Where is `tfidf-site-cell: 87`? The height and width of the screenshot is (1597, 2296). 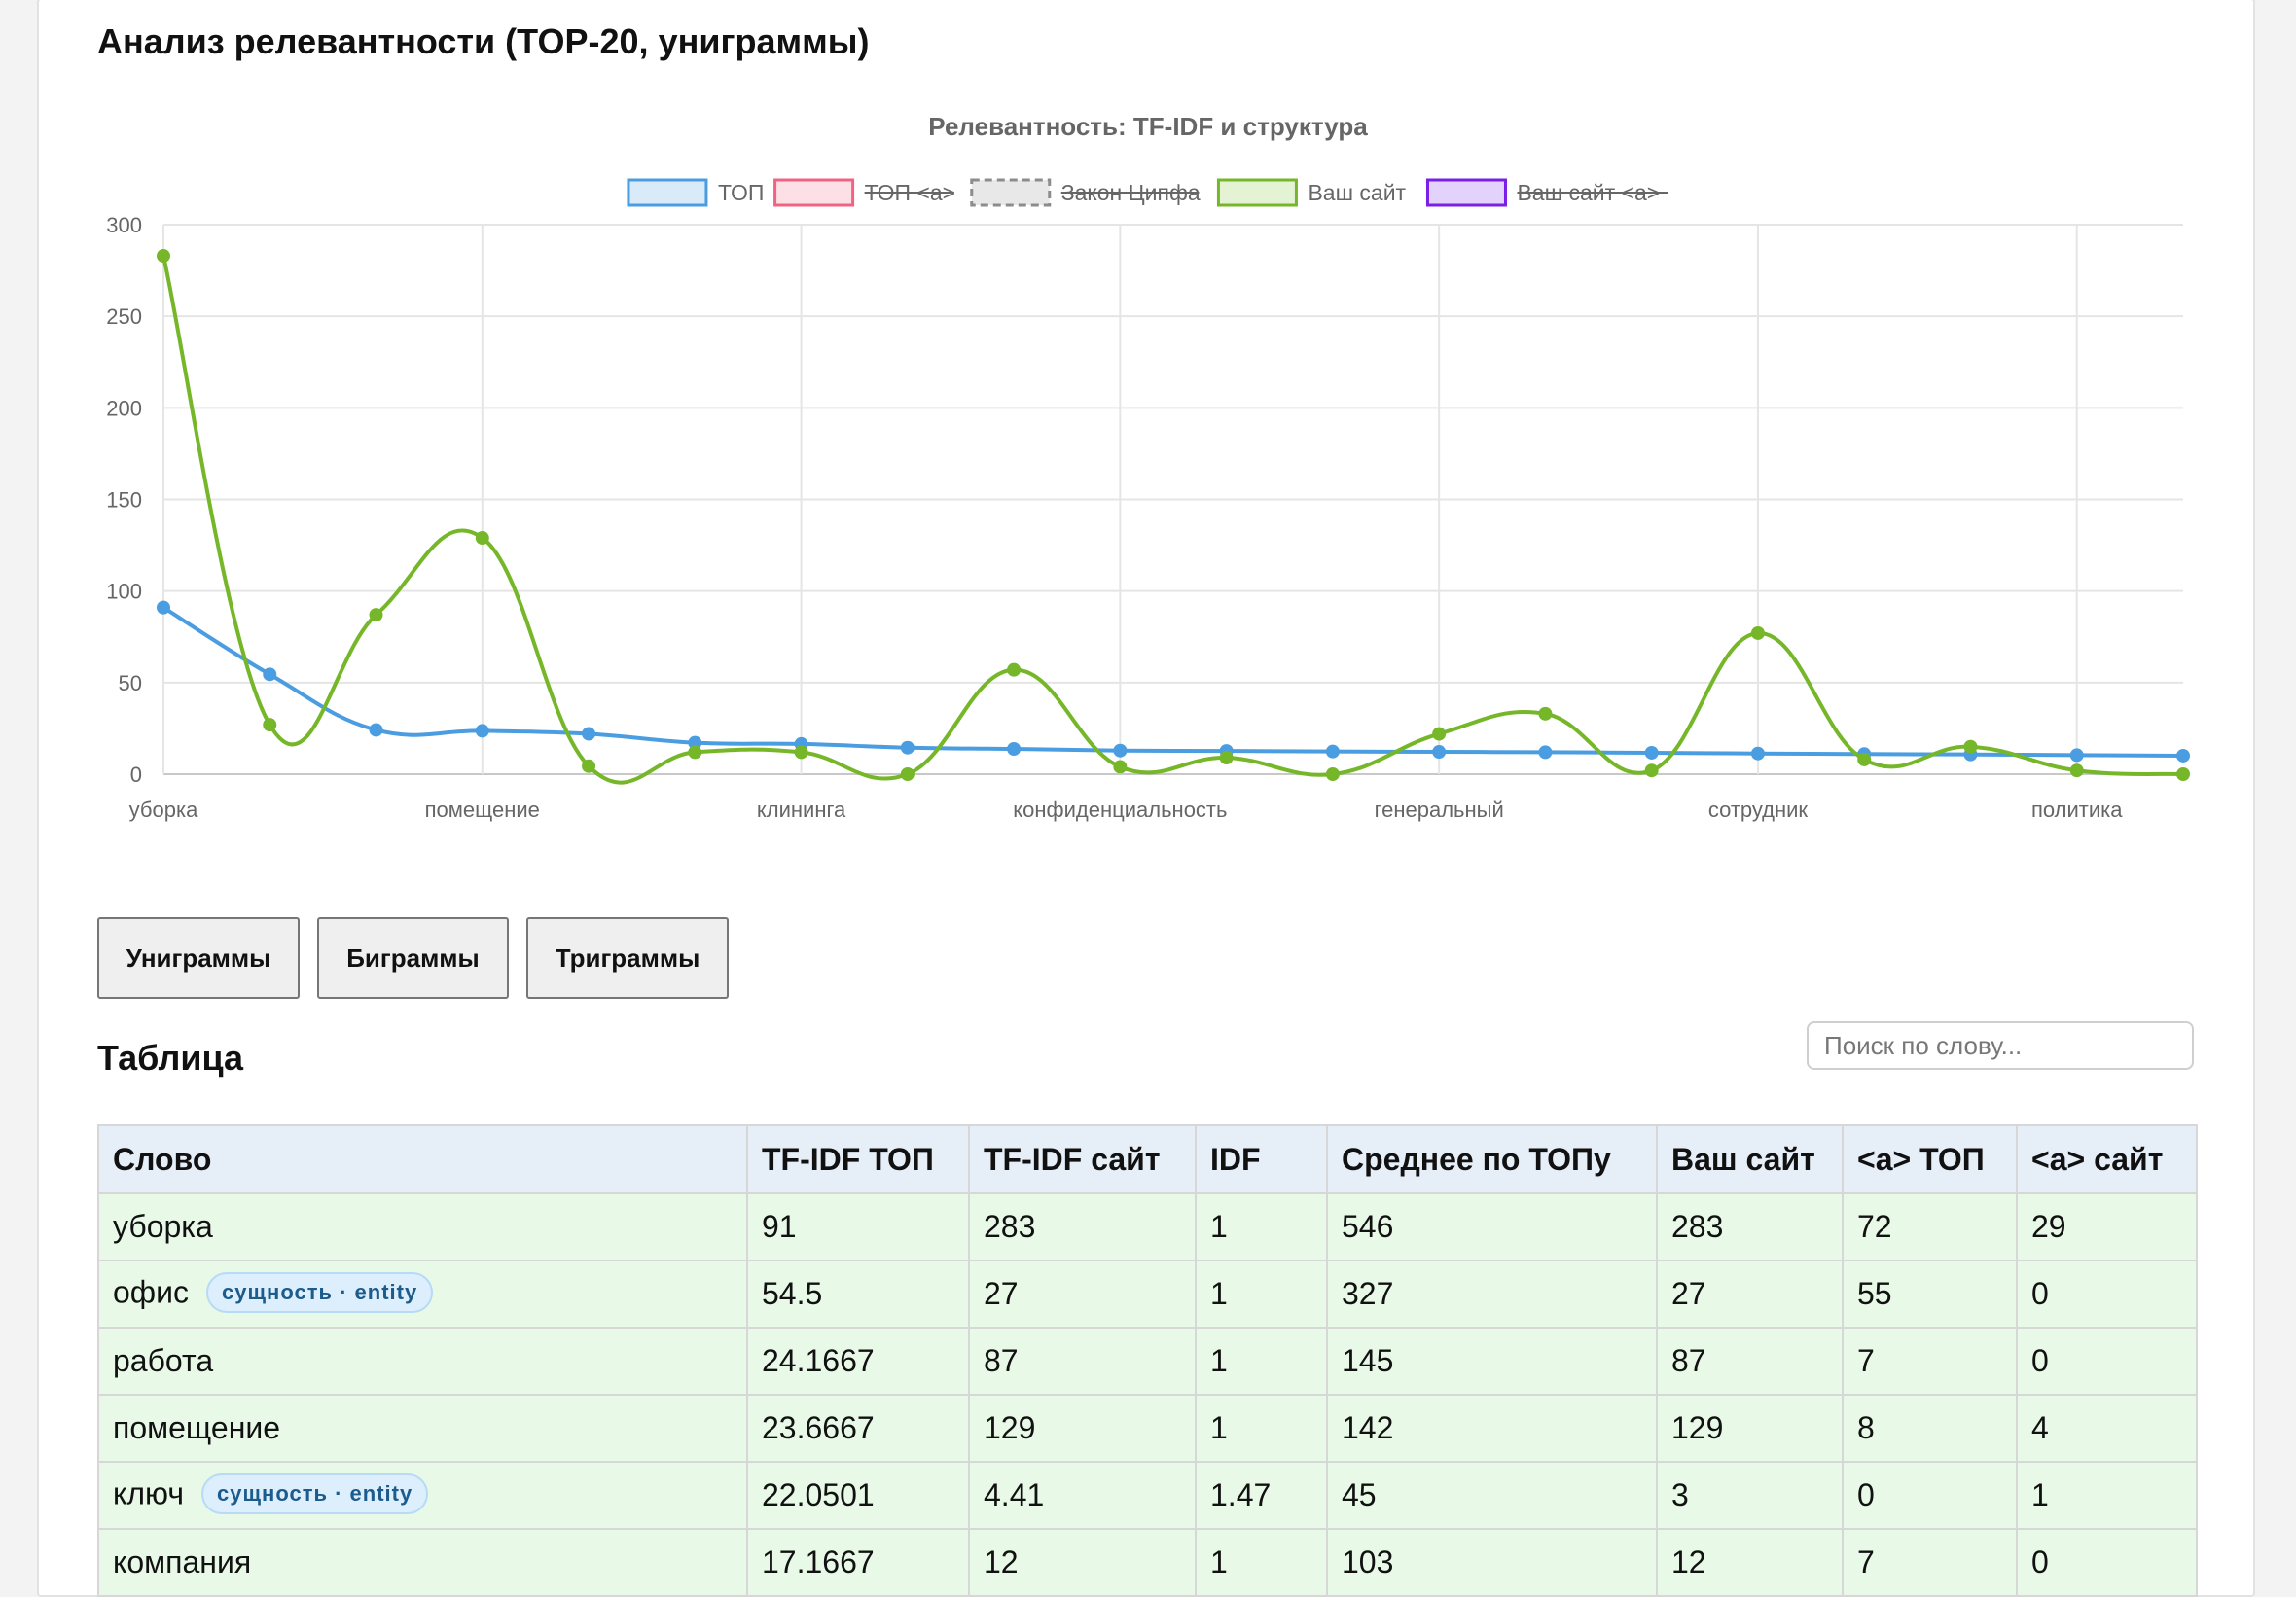 tfidf-site-cell: 87 is located at coordinates (1082, 1361).